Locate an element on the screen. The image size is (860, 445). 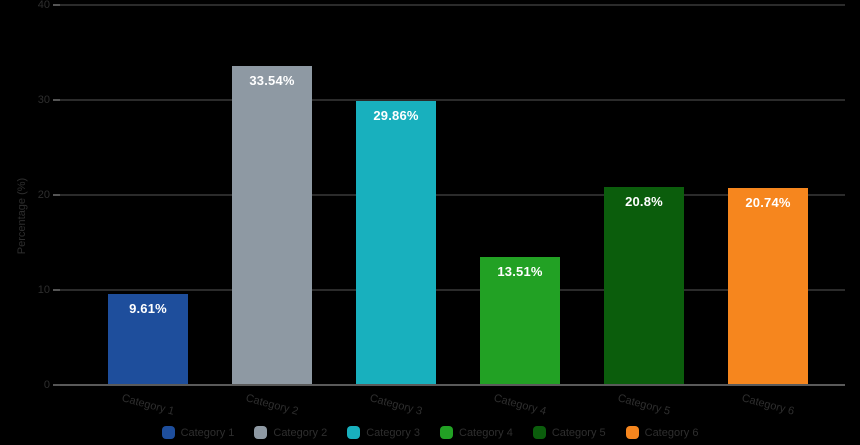
bar-value-label: 29.86% is located at coordinates (396, 116).